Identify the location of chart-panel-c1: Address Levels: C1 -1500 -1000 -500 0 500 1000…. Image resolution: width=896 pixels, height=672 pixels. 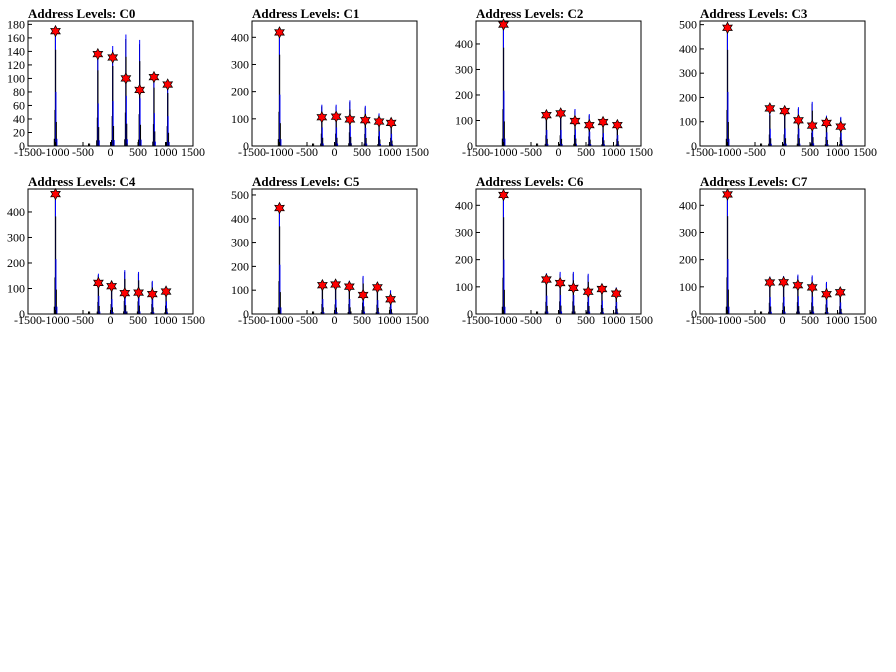
(336, 84).